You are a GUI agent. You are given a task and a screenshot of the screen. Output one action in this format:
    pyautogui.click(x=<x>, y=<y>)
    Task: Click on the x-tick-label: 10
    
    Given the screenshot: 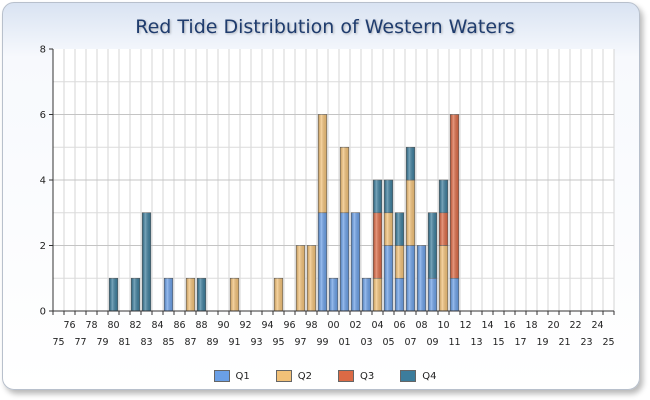 What is the action you would take?
    pyautogui.click(x=443, y=325)
    